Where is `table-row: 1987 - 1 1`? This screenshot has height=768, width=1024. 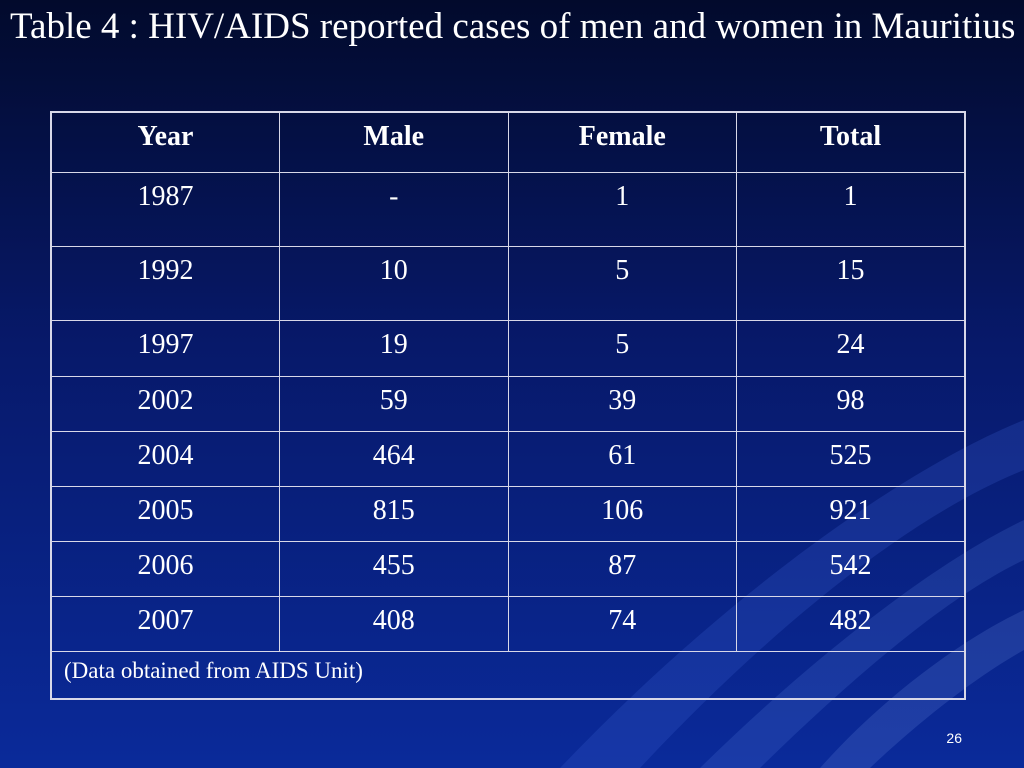 table-row: 1987 - 1 1 is located at coordinates (508, 209).